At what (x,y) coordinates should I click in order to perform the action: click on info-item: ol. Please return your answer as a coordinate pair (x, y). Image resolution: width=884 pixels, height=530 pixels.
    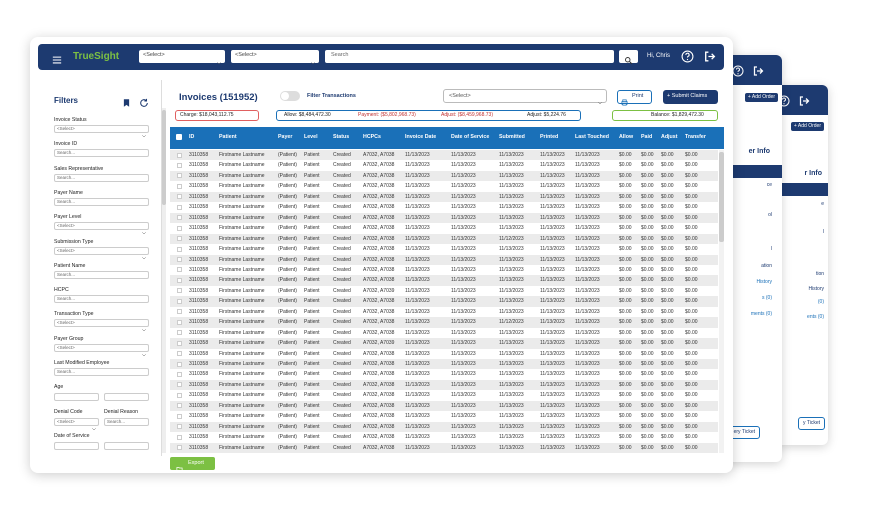
    Looking at the image, I should click on (770, 215).